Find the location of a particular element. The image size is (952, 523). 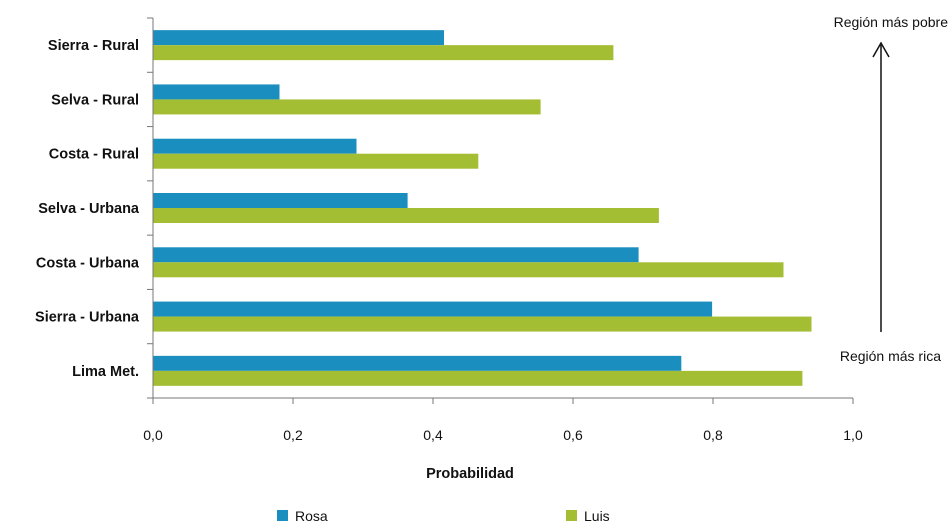

bar-rosa-sierra-urbana is located at coordinates (433, 309).